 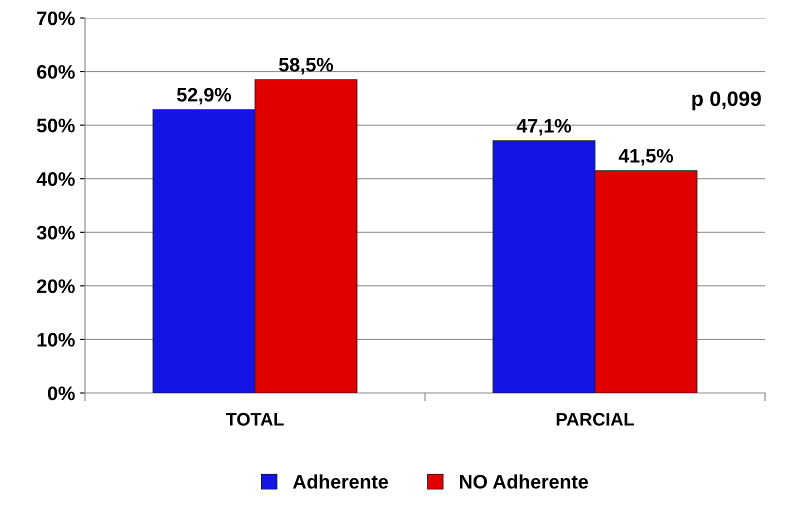 I want to click on y-tick-label: 40%, so click(x=55, y=179).